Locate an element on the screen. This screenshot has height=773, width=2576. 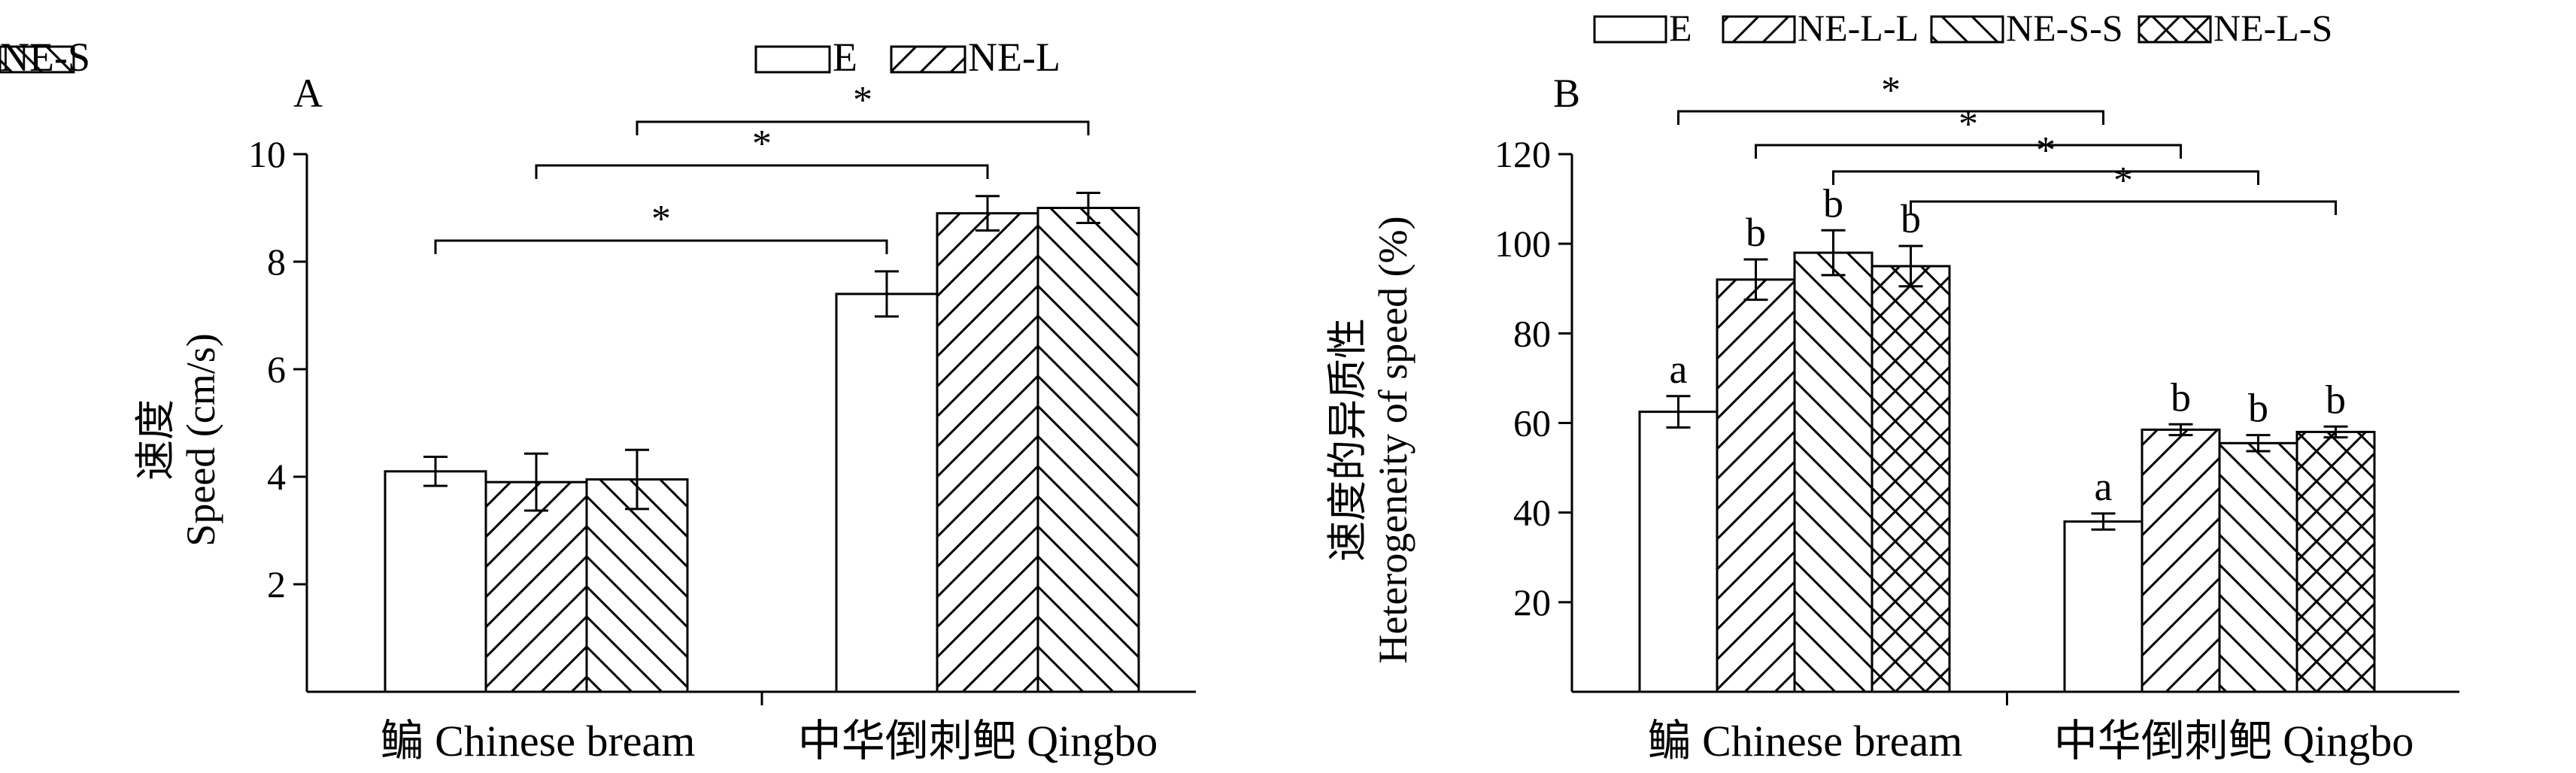
panel-a-category-label: 鳊 Chinese bream is located at coordinates (538, 741).